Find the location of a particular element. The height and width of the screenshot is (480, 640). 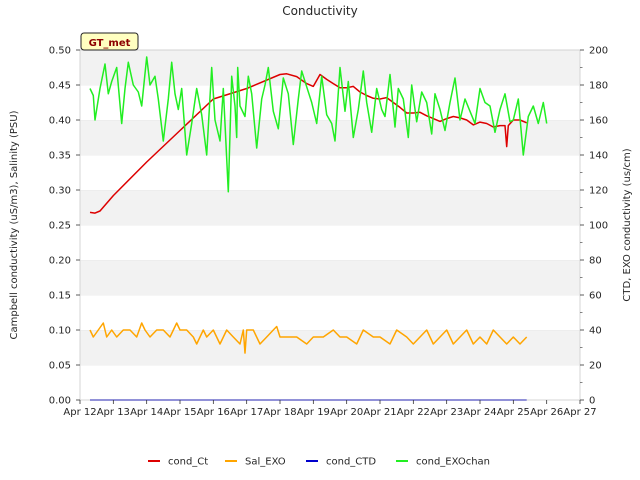

y-right-tick-label: 0 is located at coordinates (592, 401).